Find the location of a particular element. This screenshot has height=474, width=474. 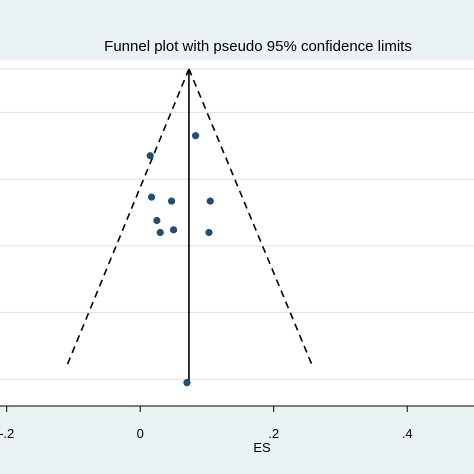

x-axis-ticks: -.2 0 .2 .4 is located at coordinates (206, 423).